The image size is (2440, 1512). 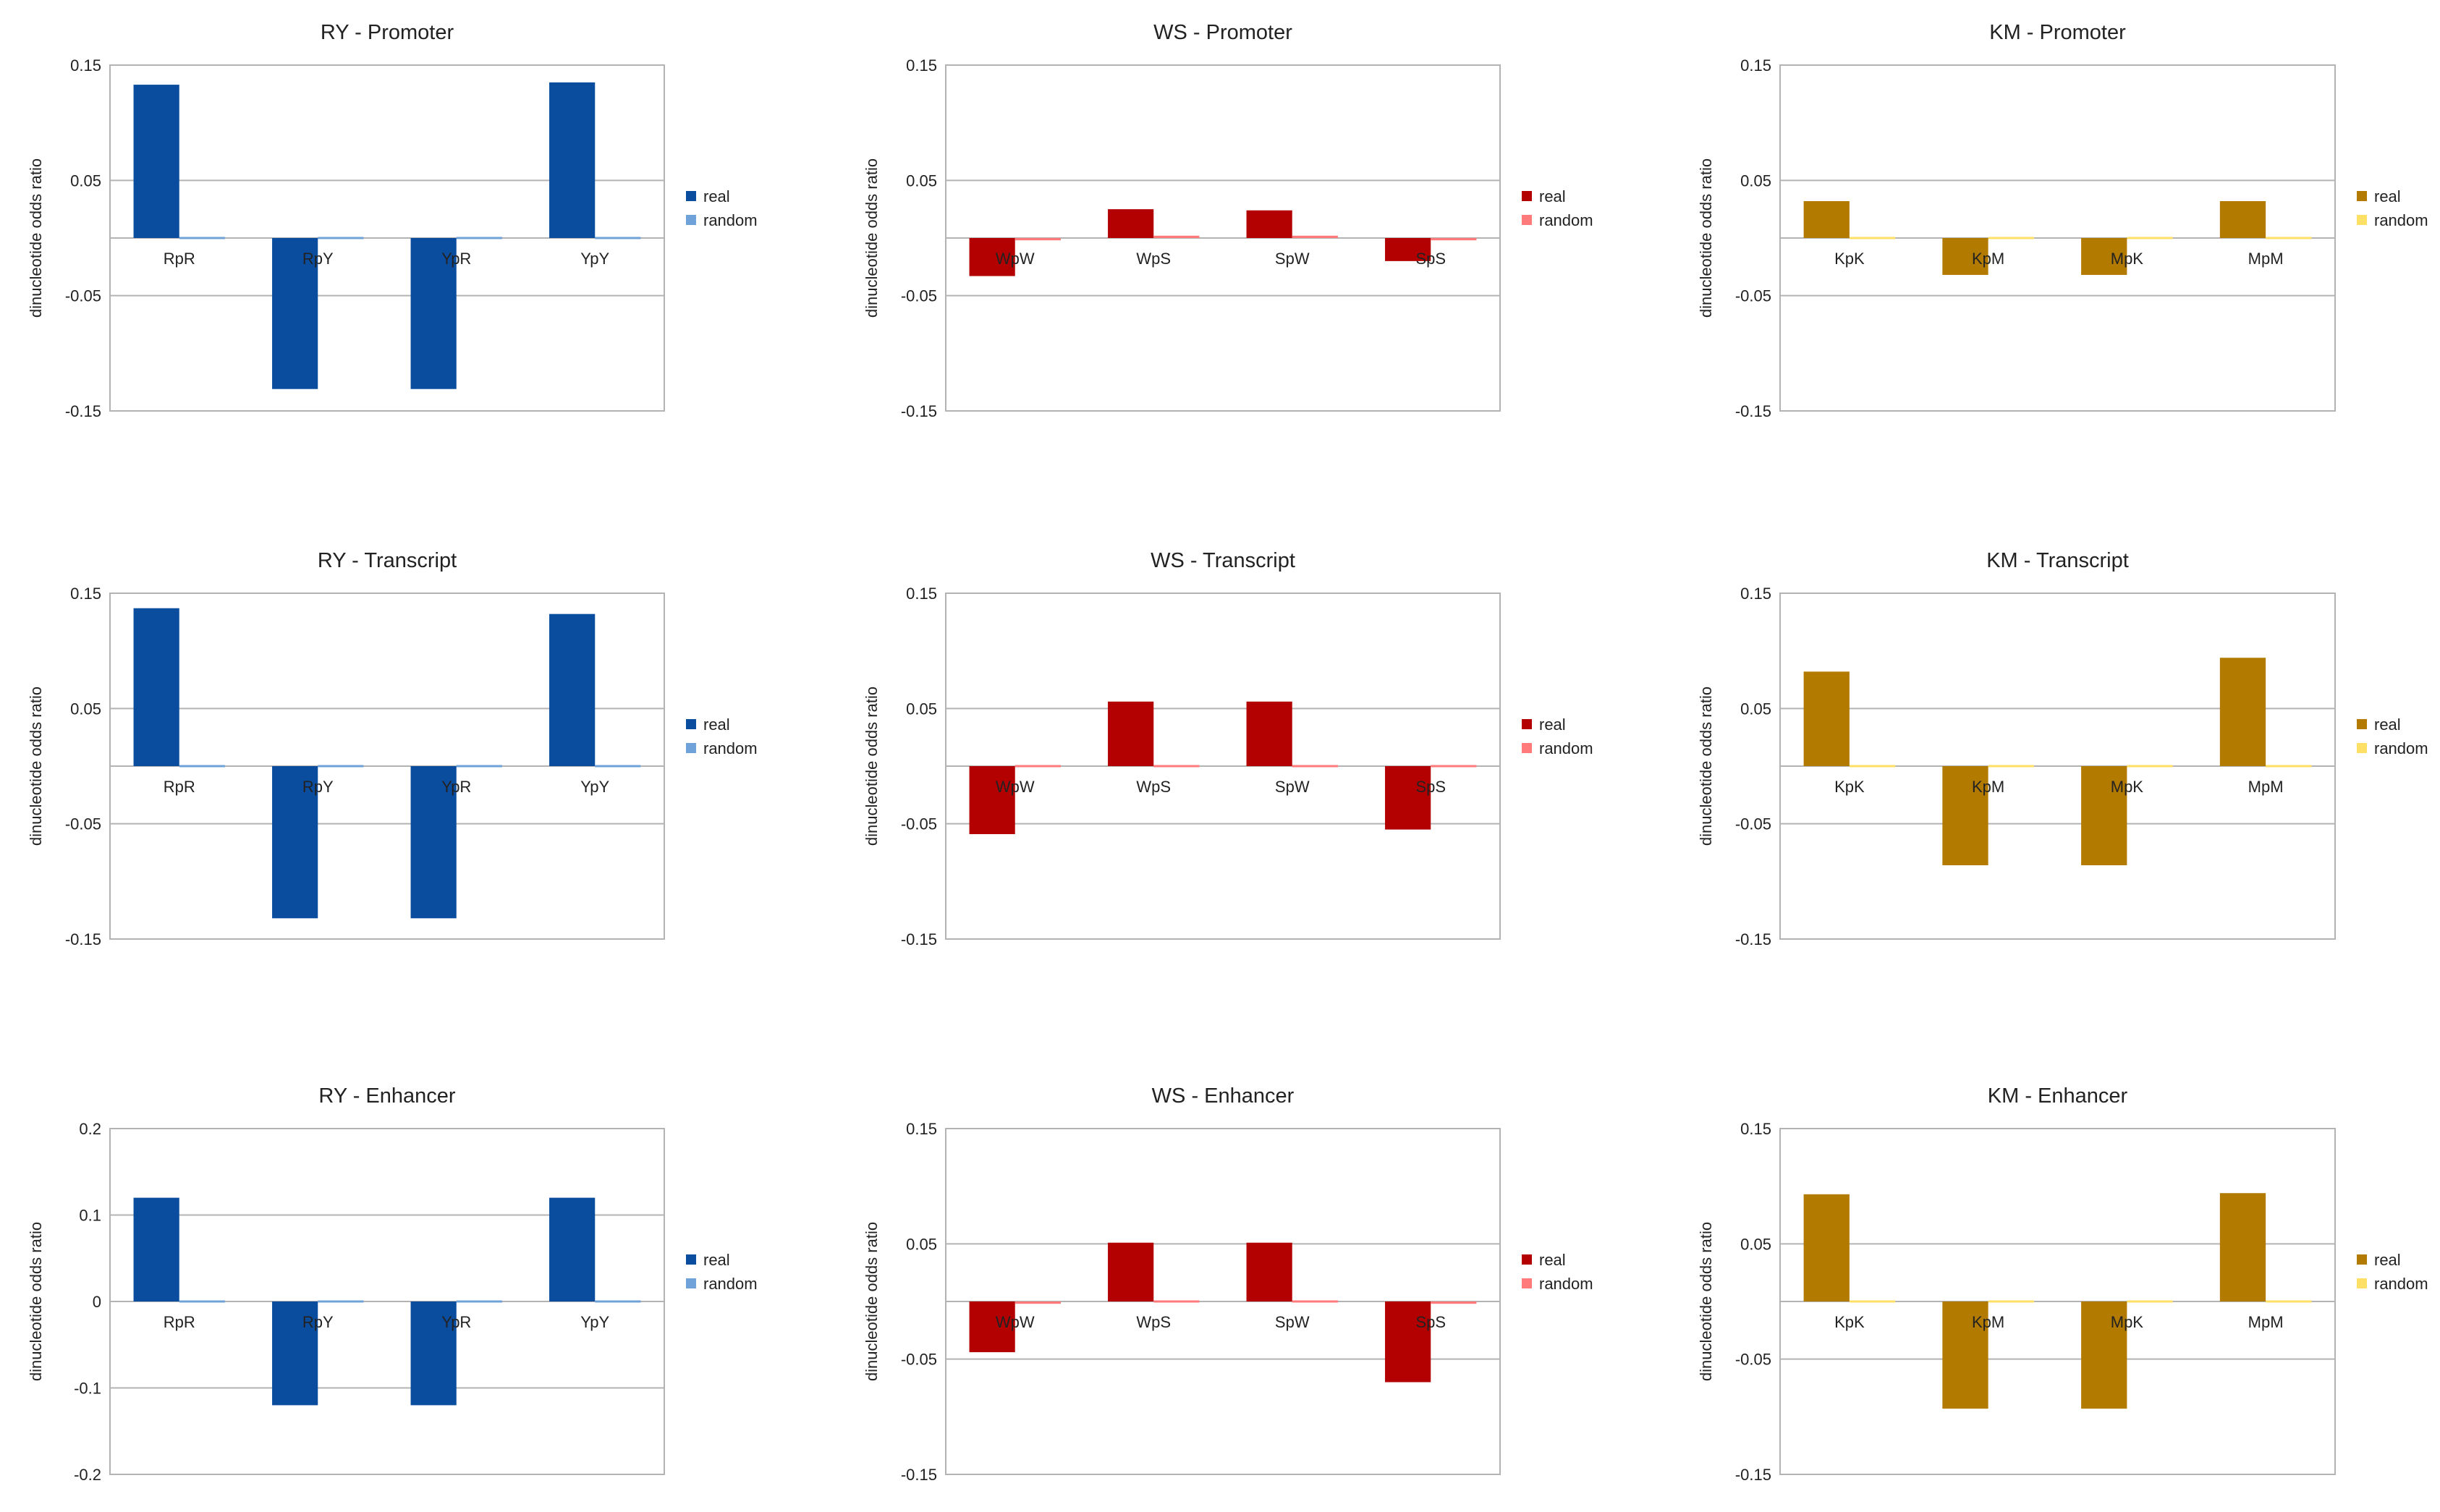 I want to click on category-label: RpY, so click(x=318, y=259).